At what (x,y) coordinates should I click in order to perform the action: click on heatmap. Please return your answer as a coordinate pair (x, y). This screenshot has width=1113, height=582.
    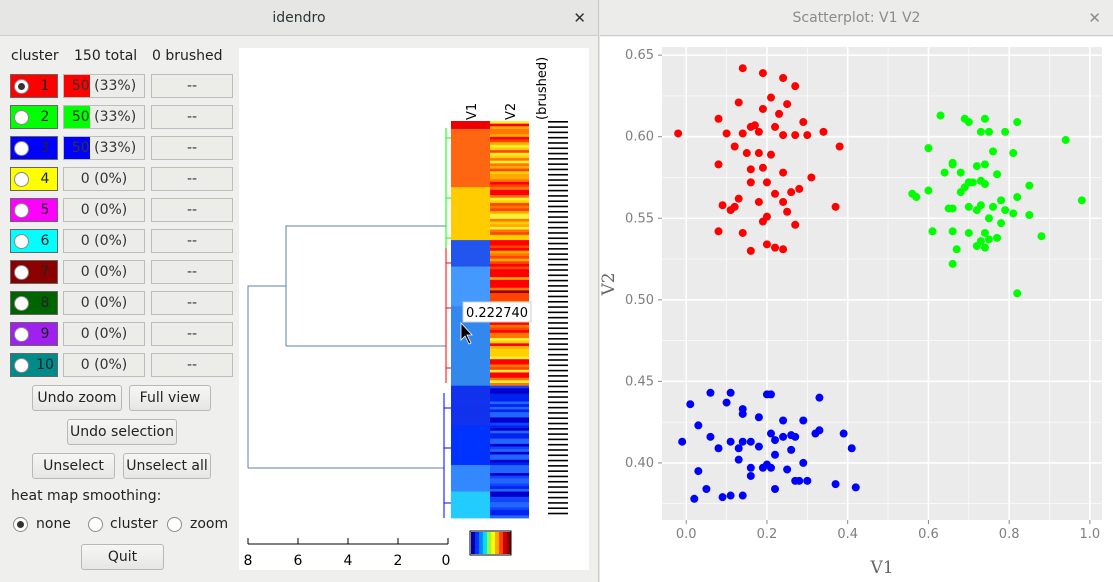
    Looking at the image, I should click on (490, 320).